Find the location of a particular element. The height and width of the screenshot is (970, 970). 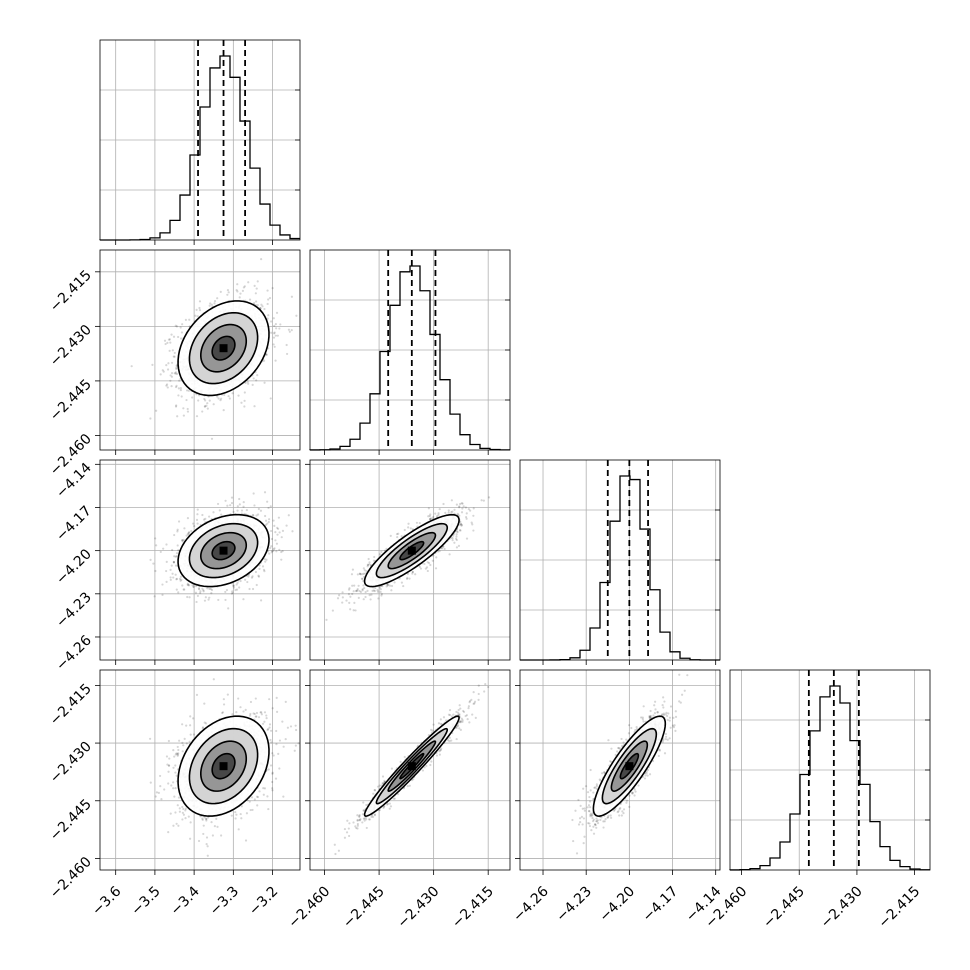

density-peak is located at coordinates (411, 550).